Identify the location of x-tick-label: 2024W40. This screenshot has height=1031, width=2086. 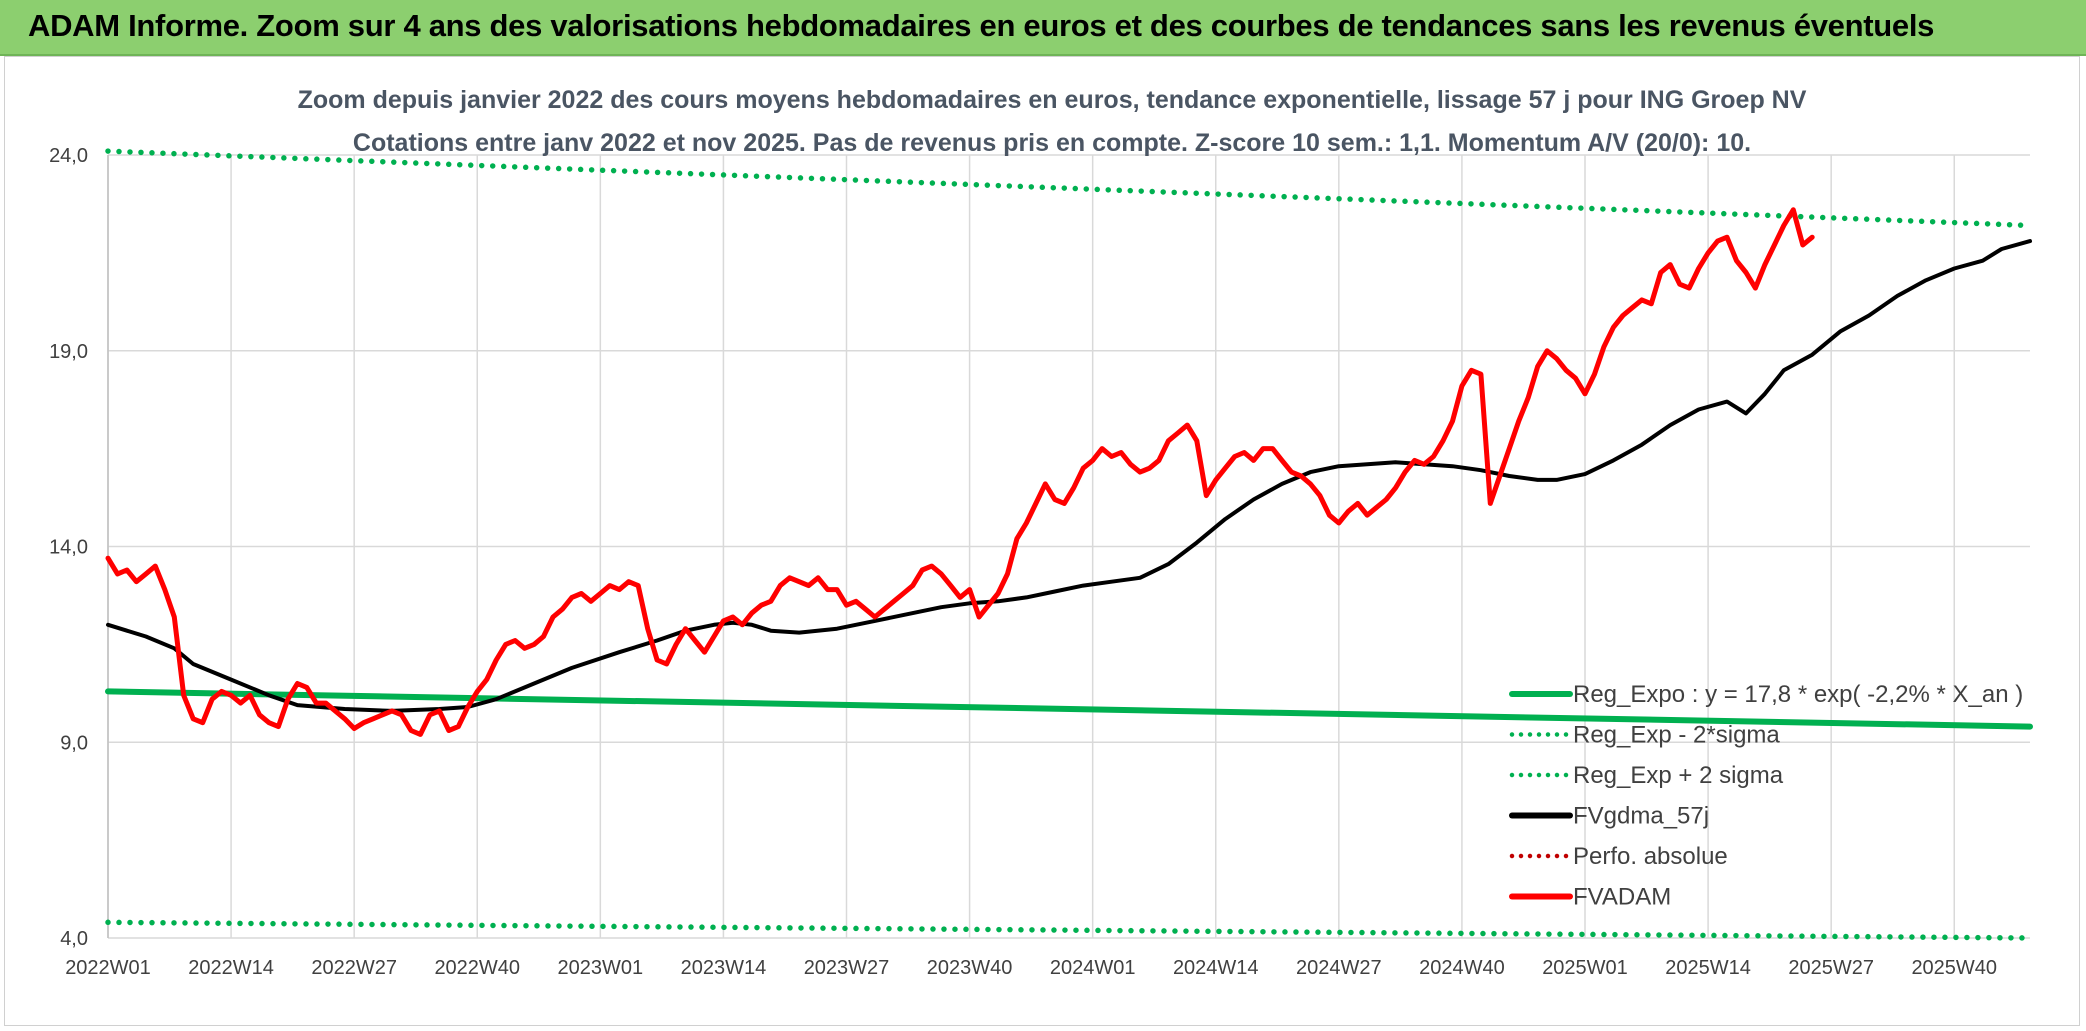
(1462, 968).